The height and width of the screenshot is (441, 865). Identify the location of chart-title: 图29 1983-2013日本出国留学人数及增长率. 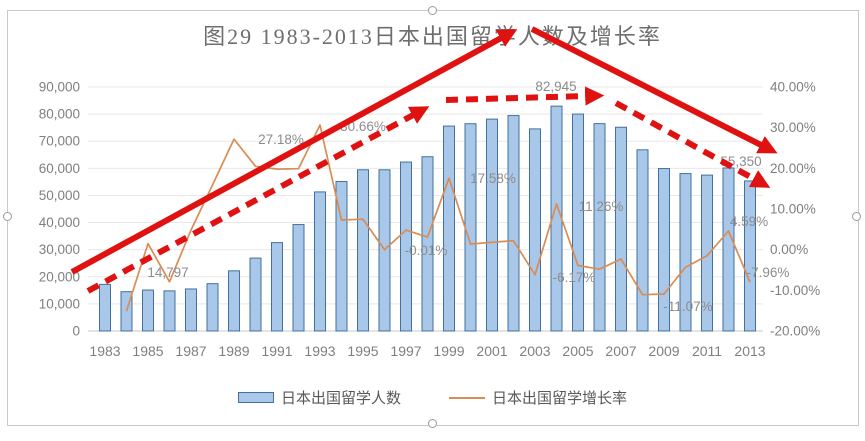
(432, 36).